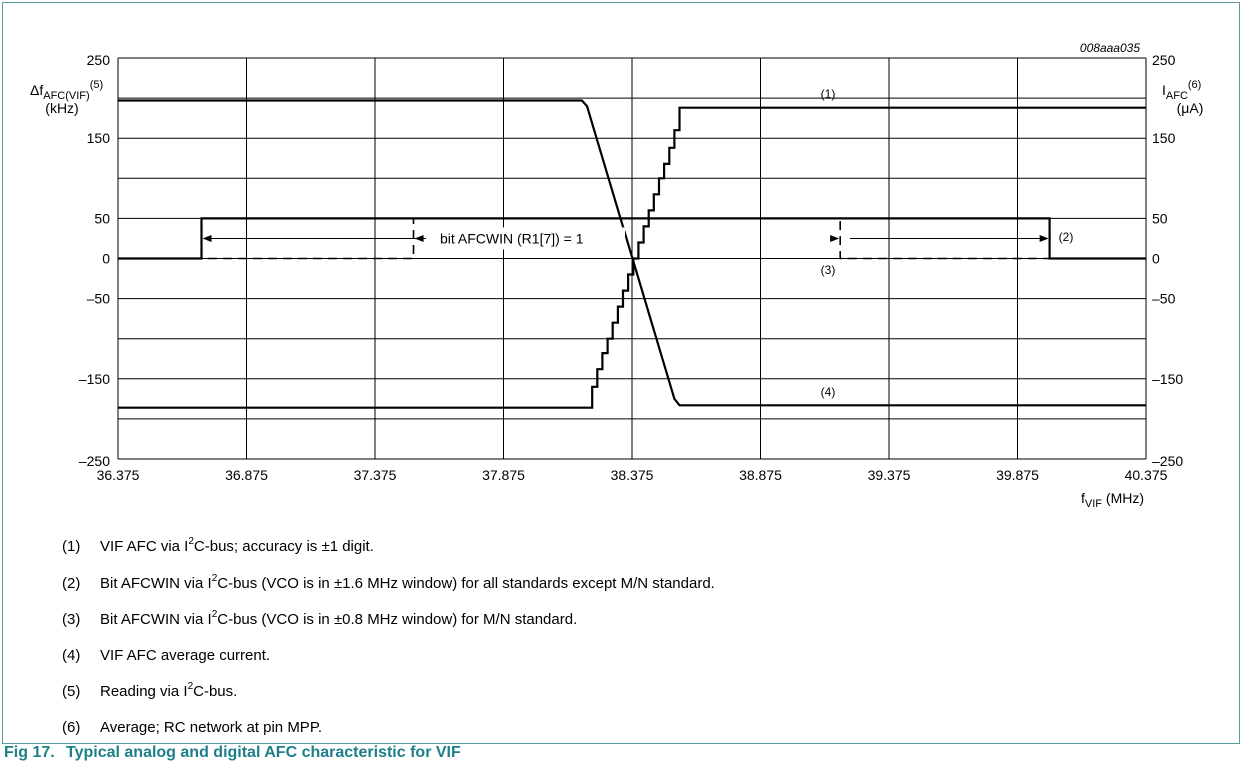 This screenshot has width=1244, height=768. Describe the element at coordinates (760, 475) in the screenshot. I see `x-tick-label: 38.875` at that location.